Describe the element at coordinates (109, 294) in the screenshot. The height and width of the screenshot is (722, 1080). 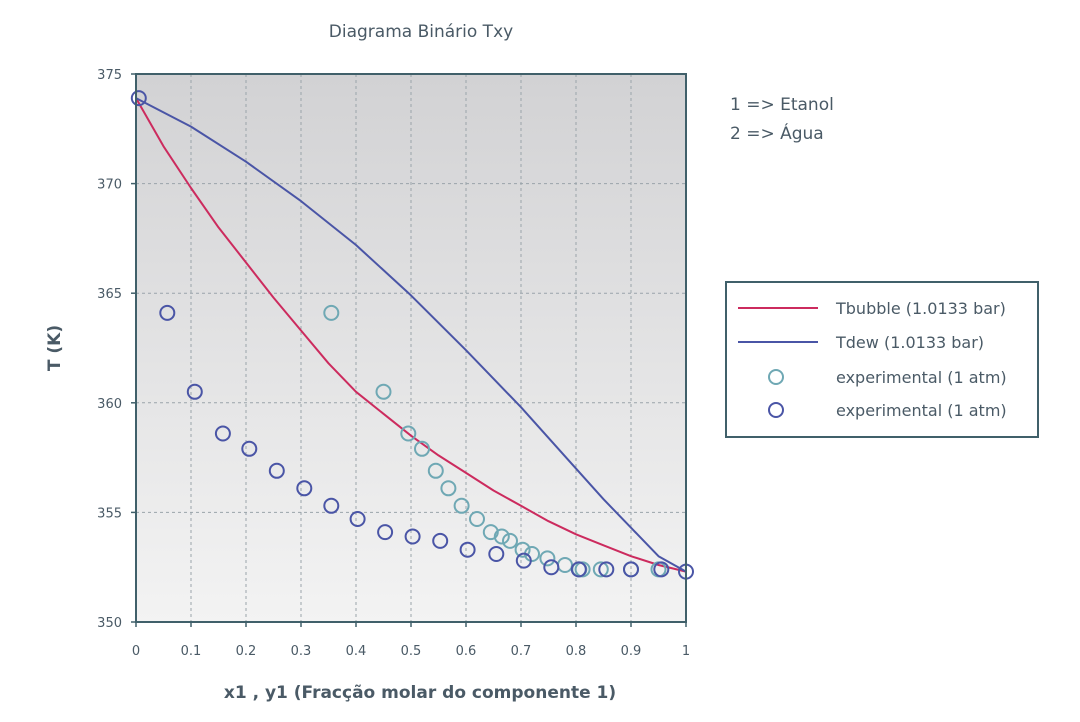
I see `y-tick-label: 365` at that location.